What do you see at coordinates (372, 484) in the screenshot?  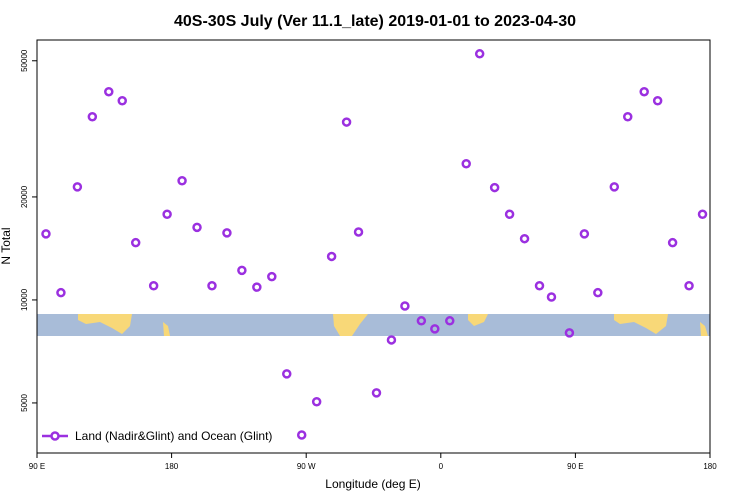 I see `x-axis-label: Longitude (deg E)` at bounding box center [372, 484].